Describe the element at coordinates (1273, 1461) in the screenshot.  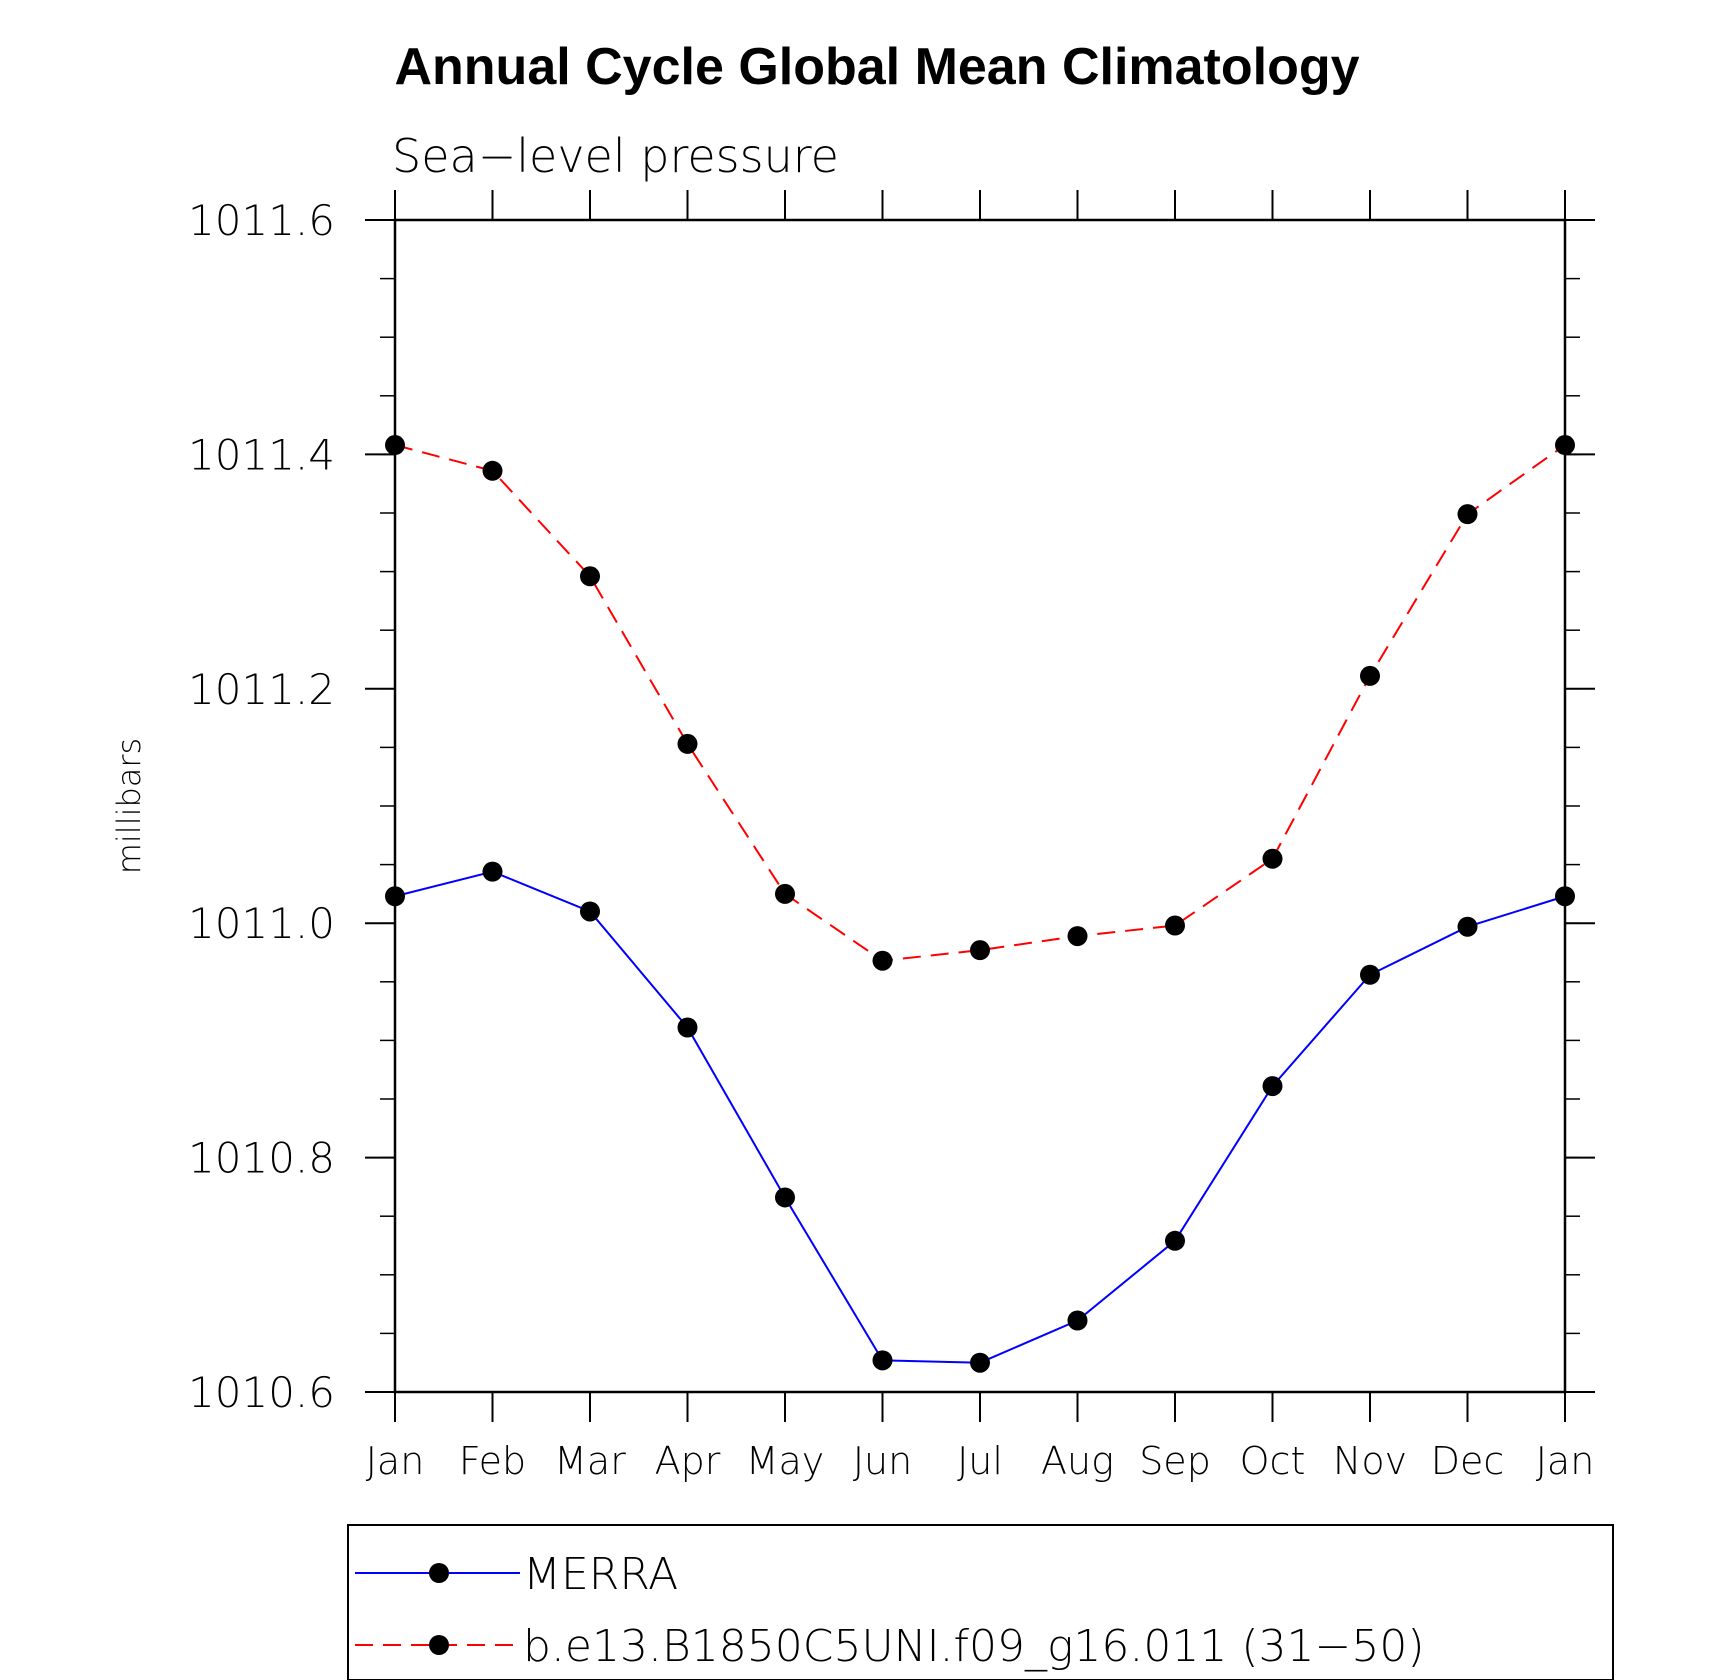
I see `x-tick-label: Oct` at that location.